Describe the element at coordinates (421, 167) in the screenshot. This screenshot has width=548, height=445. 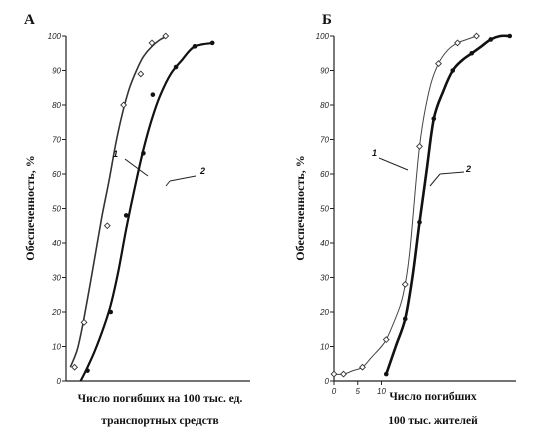
I see `panel-b-curve-labels: 1 2` at that location.